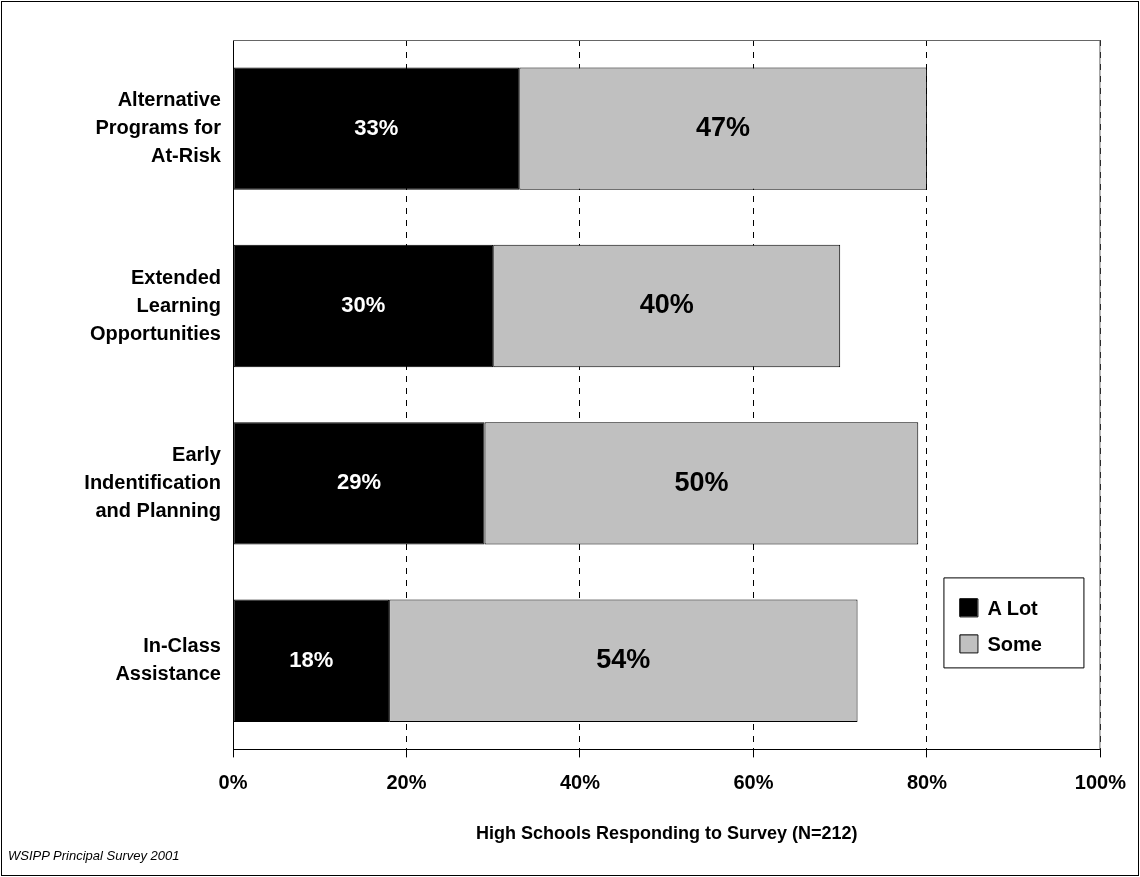 The height and width of the screenshot is (877, 1140). I want to click on data-label: 29%, so click(359, 482).